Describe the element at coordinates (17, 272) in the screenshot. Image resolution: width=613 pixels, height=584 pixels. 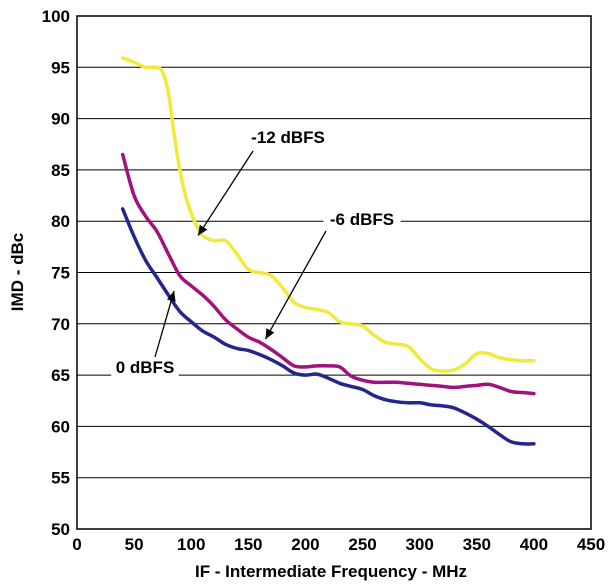
I see `y-axis-title: IMD - dBc` at that location.